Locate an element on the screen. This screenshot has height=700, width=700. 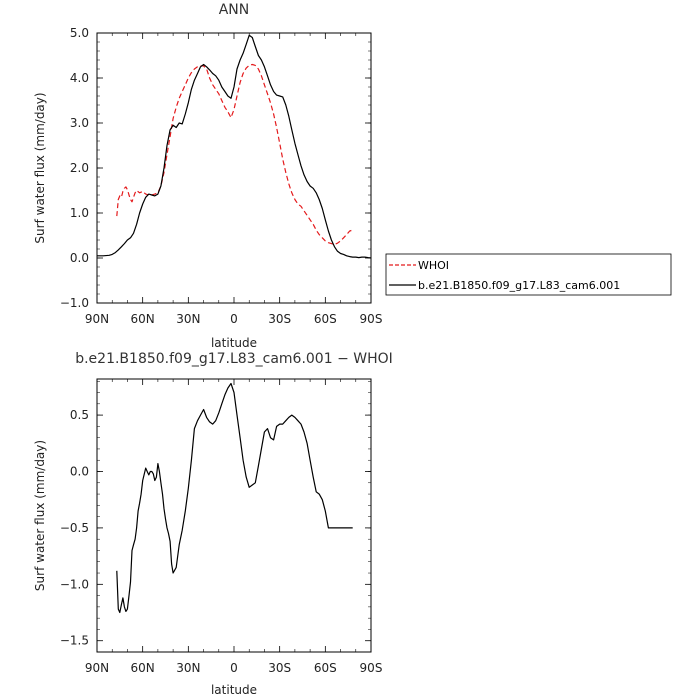
legend-box is located at coordinates (528, 274).